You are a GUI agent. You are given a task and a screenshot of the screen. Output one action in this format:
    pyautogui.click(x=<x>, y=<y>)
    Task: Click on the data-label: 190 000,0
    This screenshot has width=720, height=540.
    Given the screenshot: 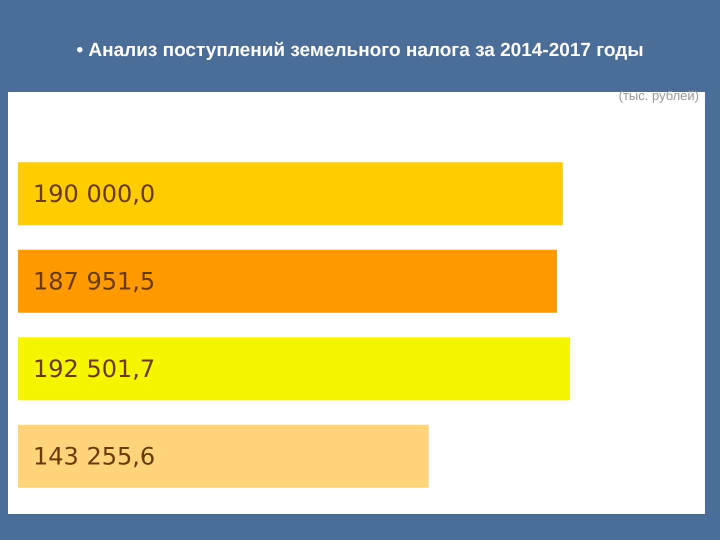 What is the action you would take?
    pyautogui.click(x=94, y=194)
    